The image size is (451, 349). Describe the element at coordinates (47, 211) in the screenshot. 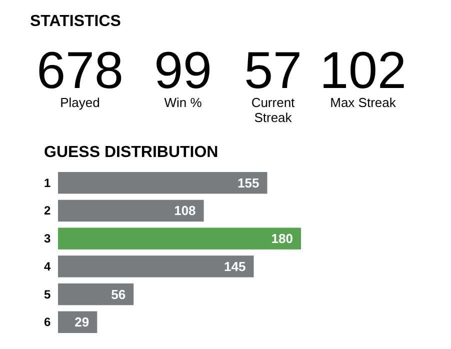

I see `y-tick-label: 2` at that location.